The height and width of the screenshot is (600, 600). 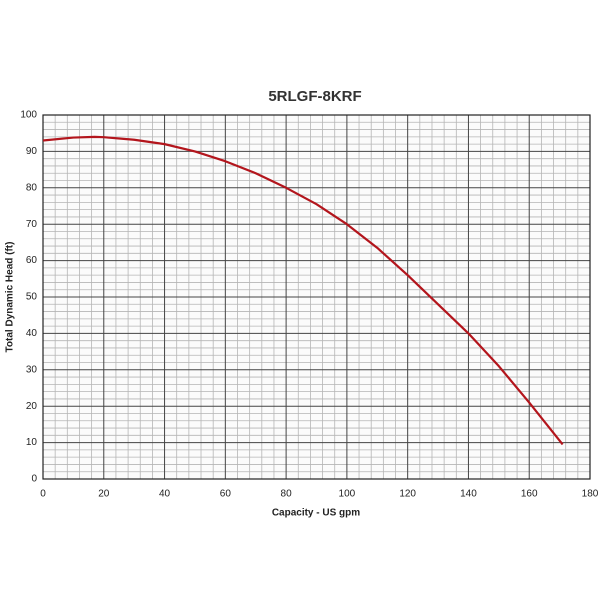 I want to click on x-axis-label: Capacity - US gpm, so click(x=316, y=513).